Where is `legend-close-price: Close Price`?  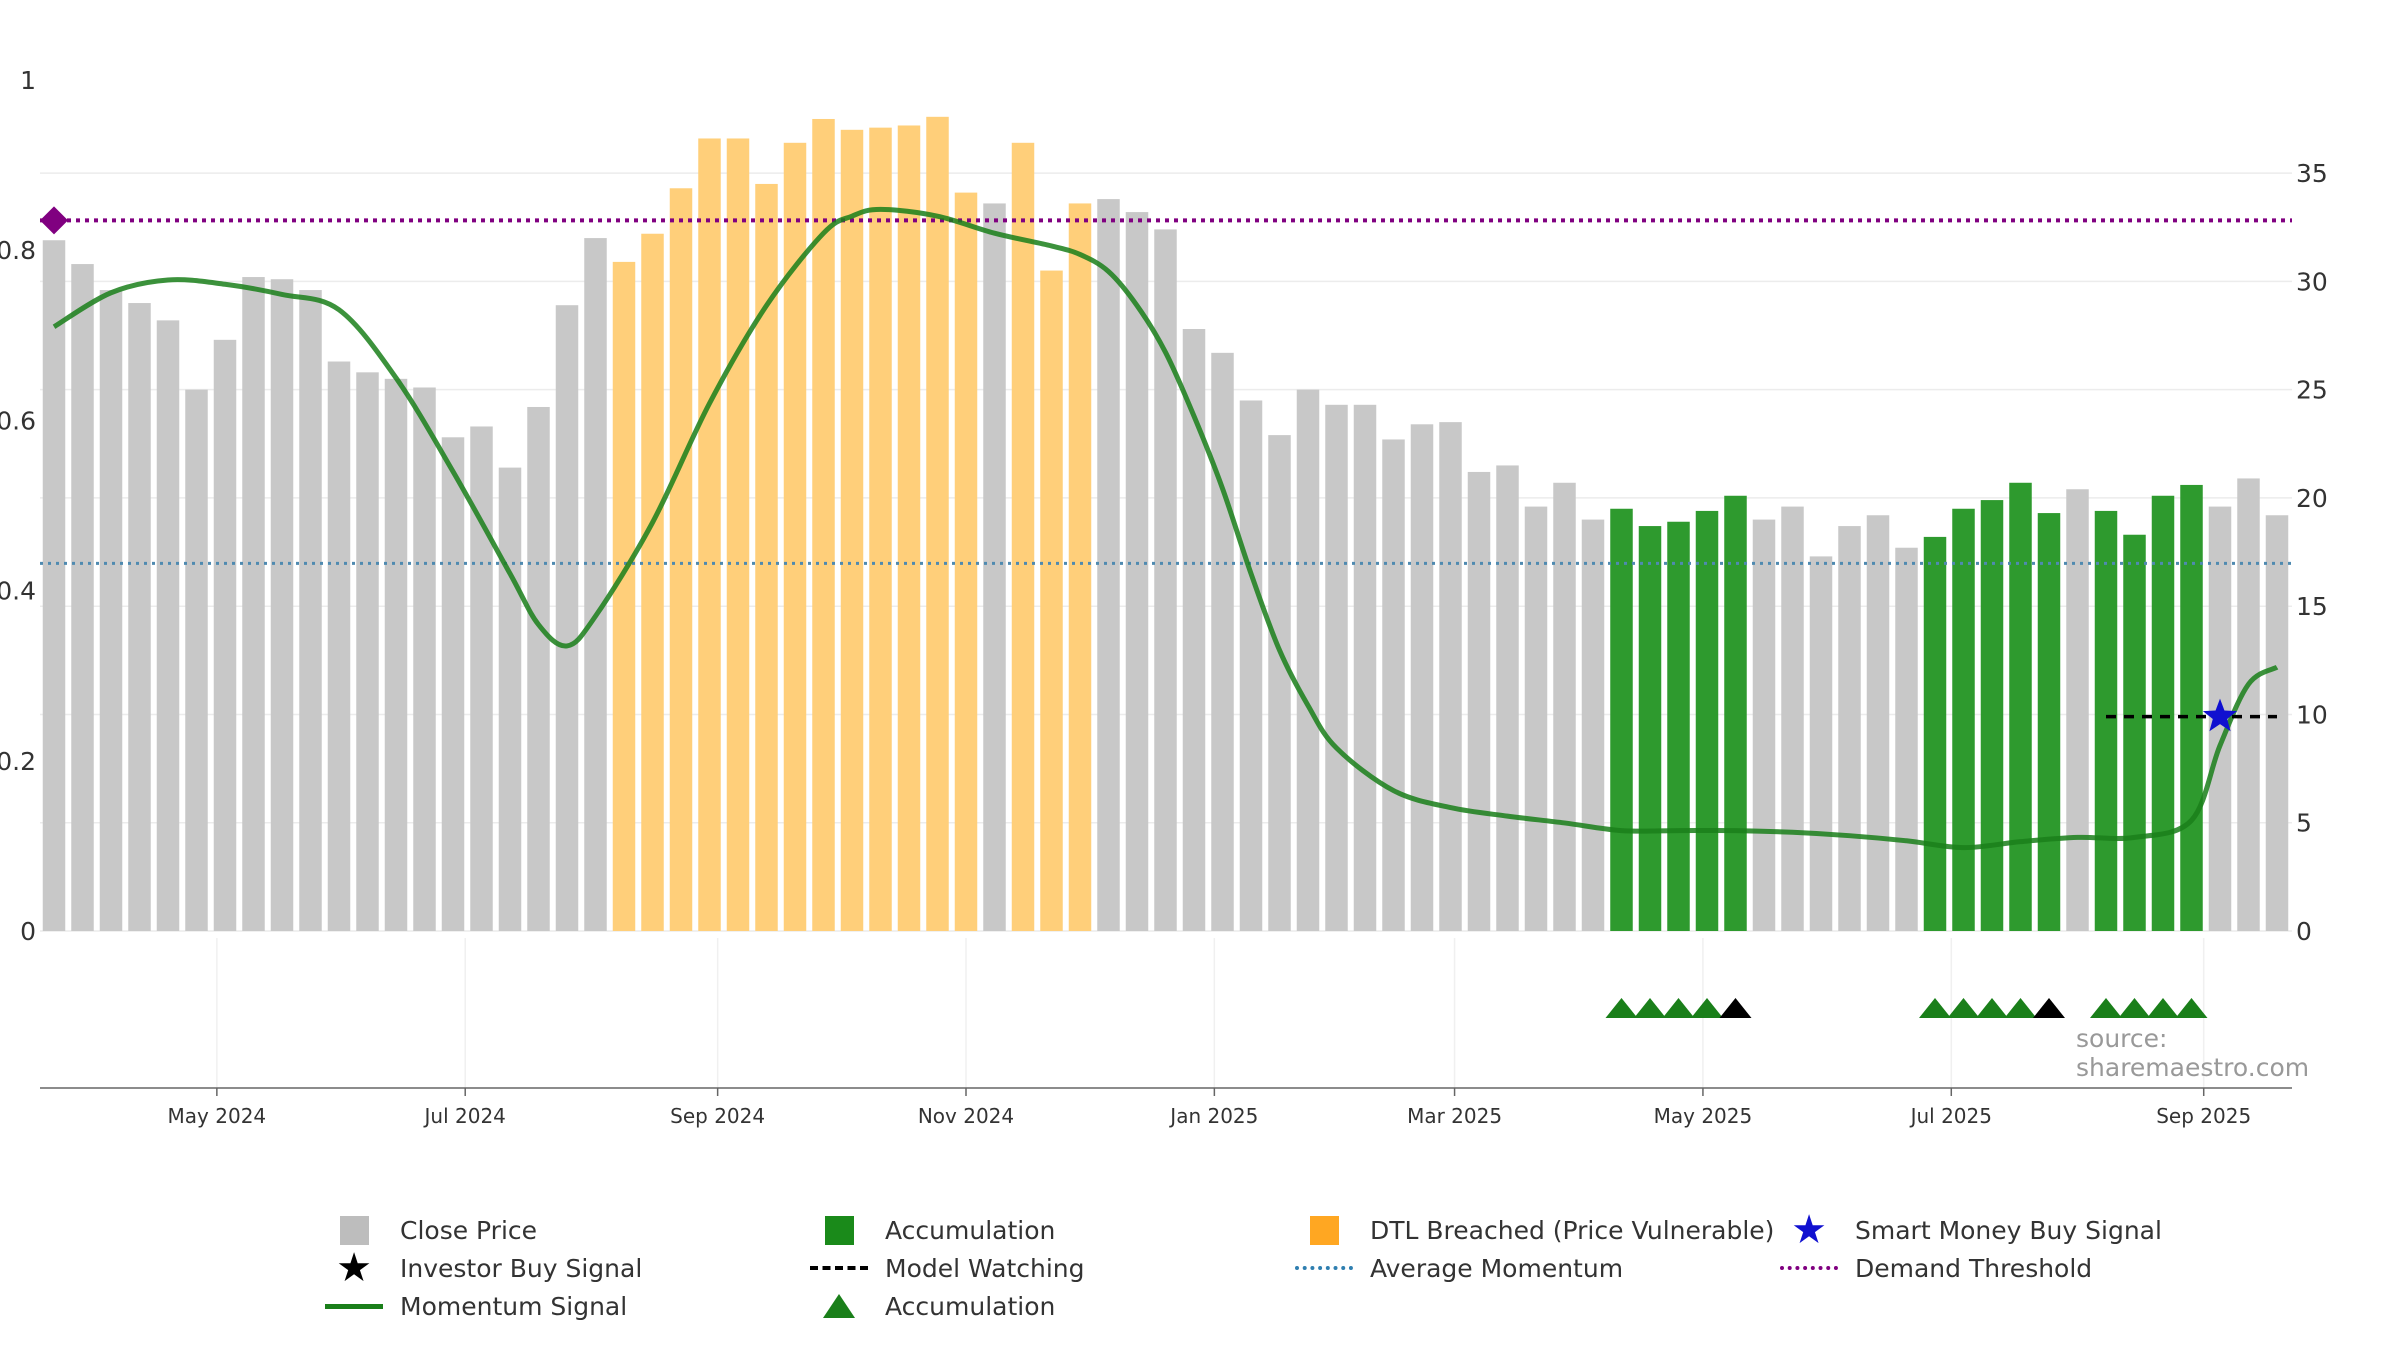
legend-close-price: Close Price is located at coordinates (428, 1230).